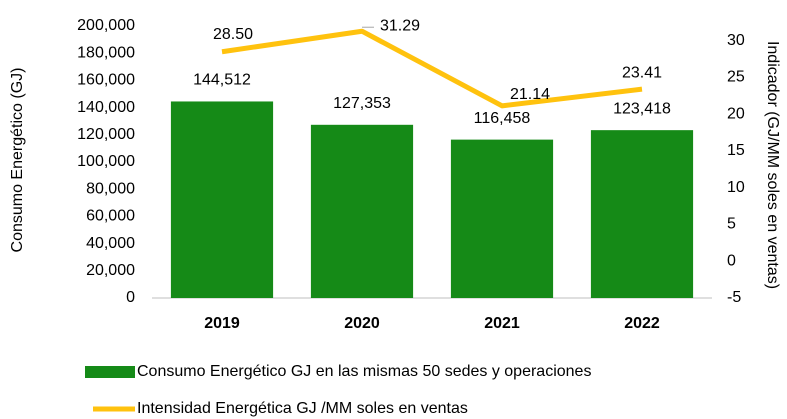 This screenshot has width=787, height=419. Describe the element at coordinates (233, 34) in the screenshot. I see `line-value-label: 28.50` at that location.